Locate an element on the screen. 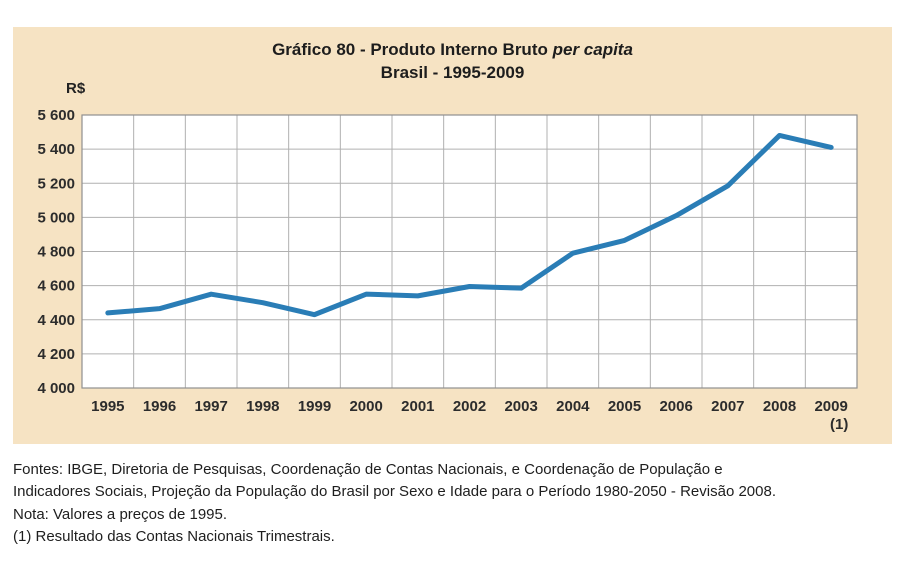 This screenshot has height=567, width=901. x-axis-year-label: 2000 is located at coordinates (365, 406).